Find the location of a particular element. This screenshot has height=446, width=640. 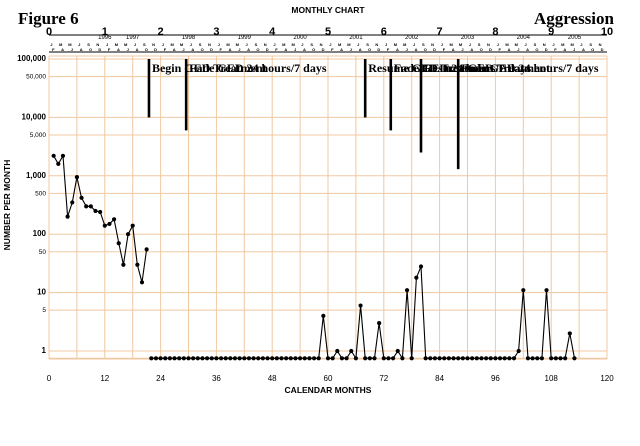

y-tick-label: 100 is located at coordinates (40, 233).